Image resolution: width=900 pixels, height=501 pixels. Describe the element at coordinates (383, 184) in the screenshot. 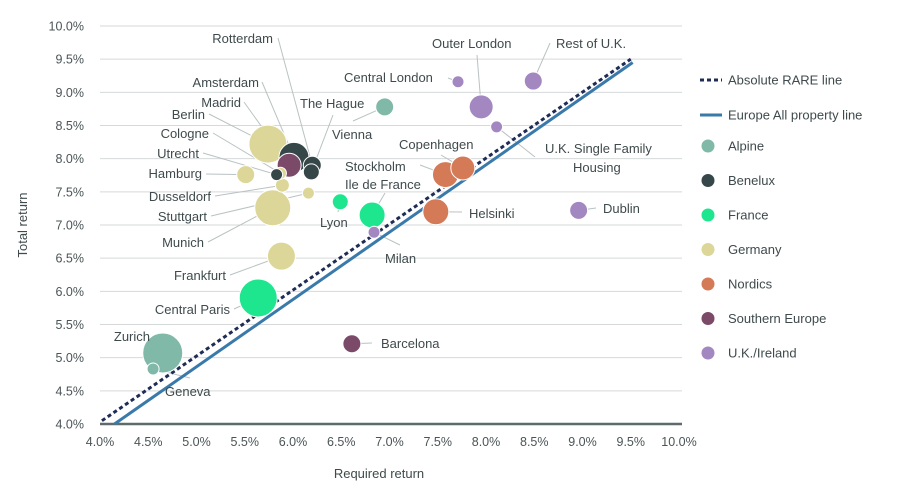

I see `label-ile-de-france: Ile de France` at that location.